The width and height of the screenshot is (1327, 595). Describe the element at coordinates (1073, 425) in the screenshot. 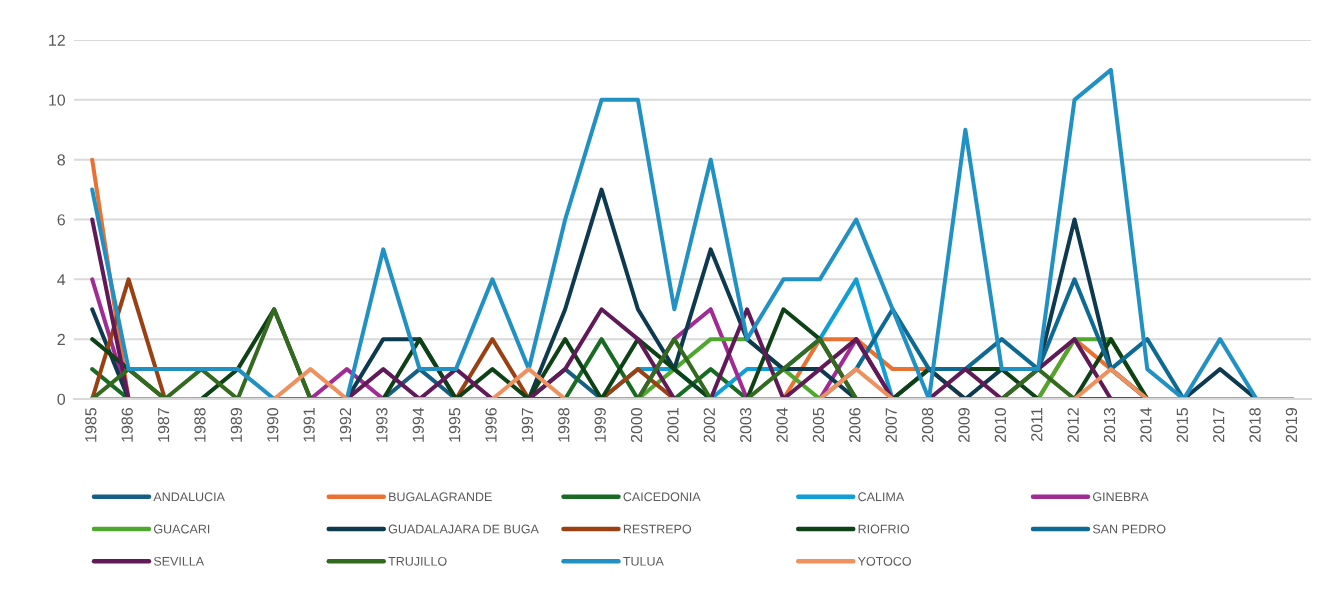

I see `x-tick-label: 2012` at that location.